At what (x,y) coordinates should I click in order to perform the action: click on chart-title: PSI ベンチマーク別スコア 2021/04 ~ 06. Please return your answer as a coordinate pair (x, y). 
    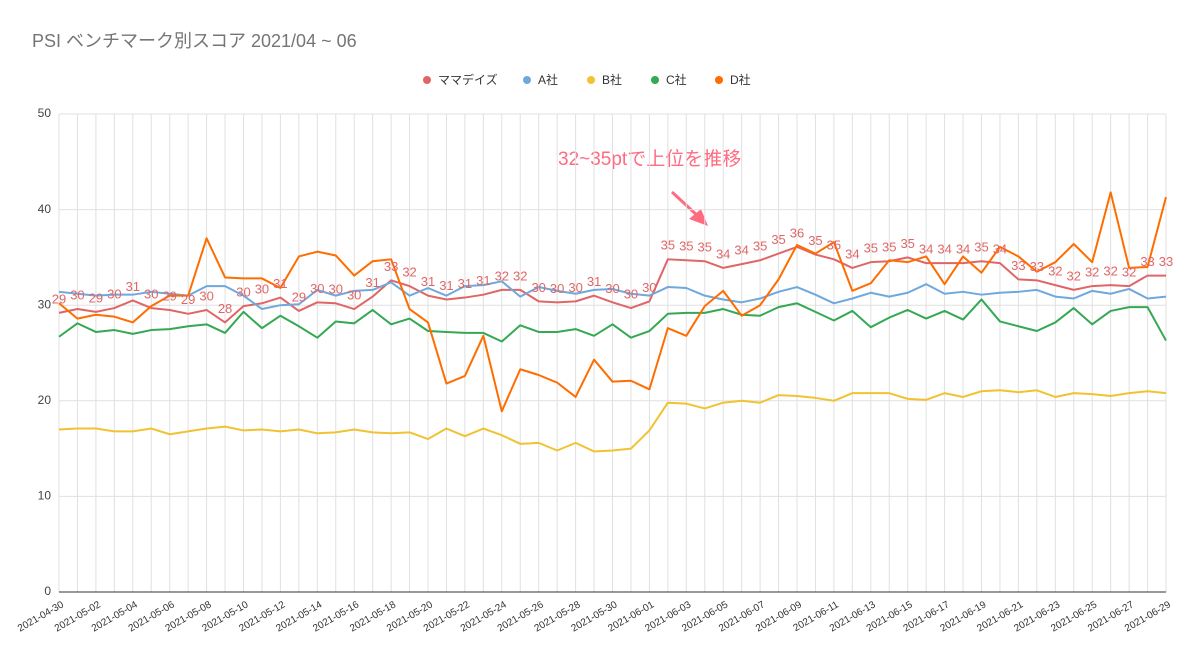
    Looking at the image, I should click on (194, 41).